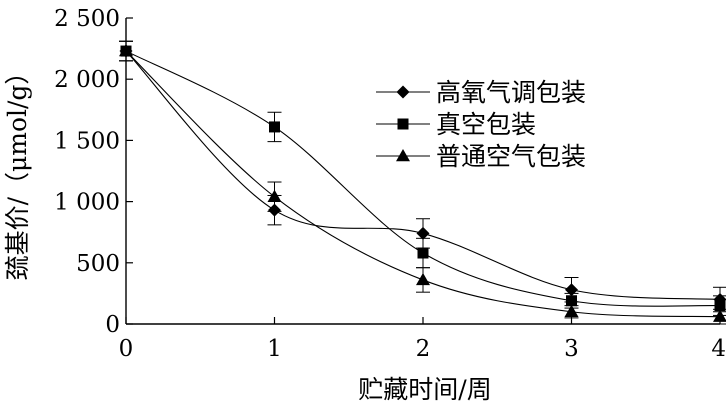 The image size is (726, 410). I want to click on y-tick-label: 2 500, so click(87, 19).